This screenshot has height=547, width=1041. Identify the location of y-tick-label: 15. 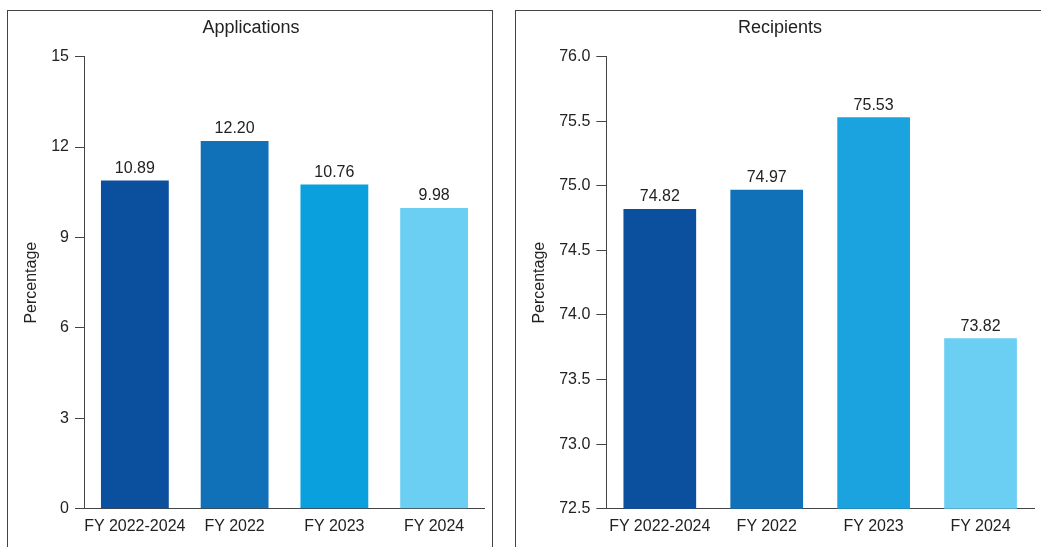
(60, 56).